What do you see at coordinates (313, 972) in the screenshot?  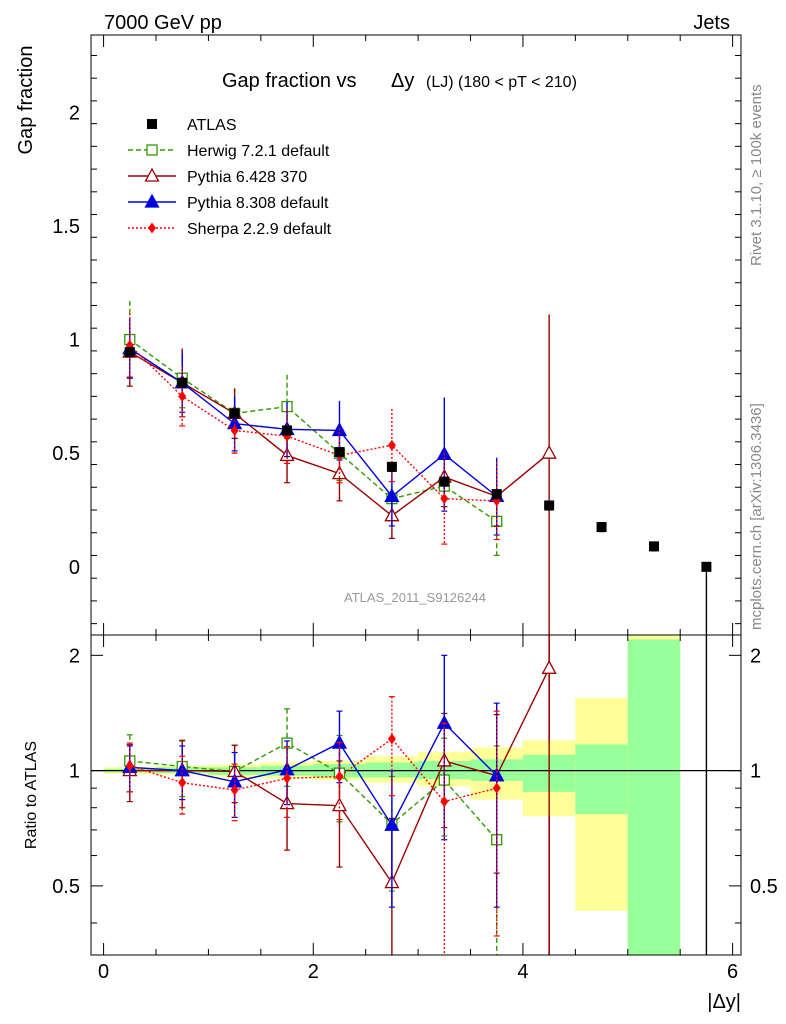 I see `x-tick-label: 2` at bounding box center [313, 972].